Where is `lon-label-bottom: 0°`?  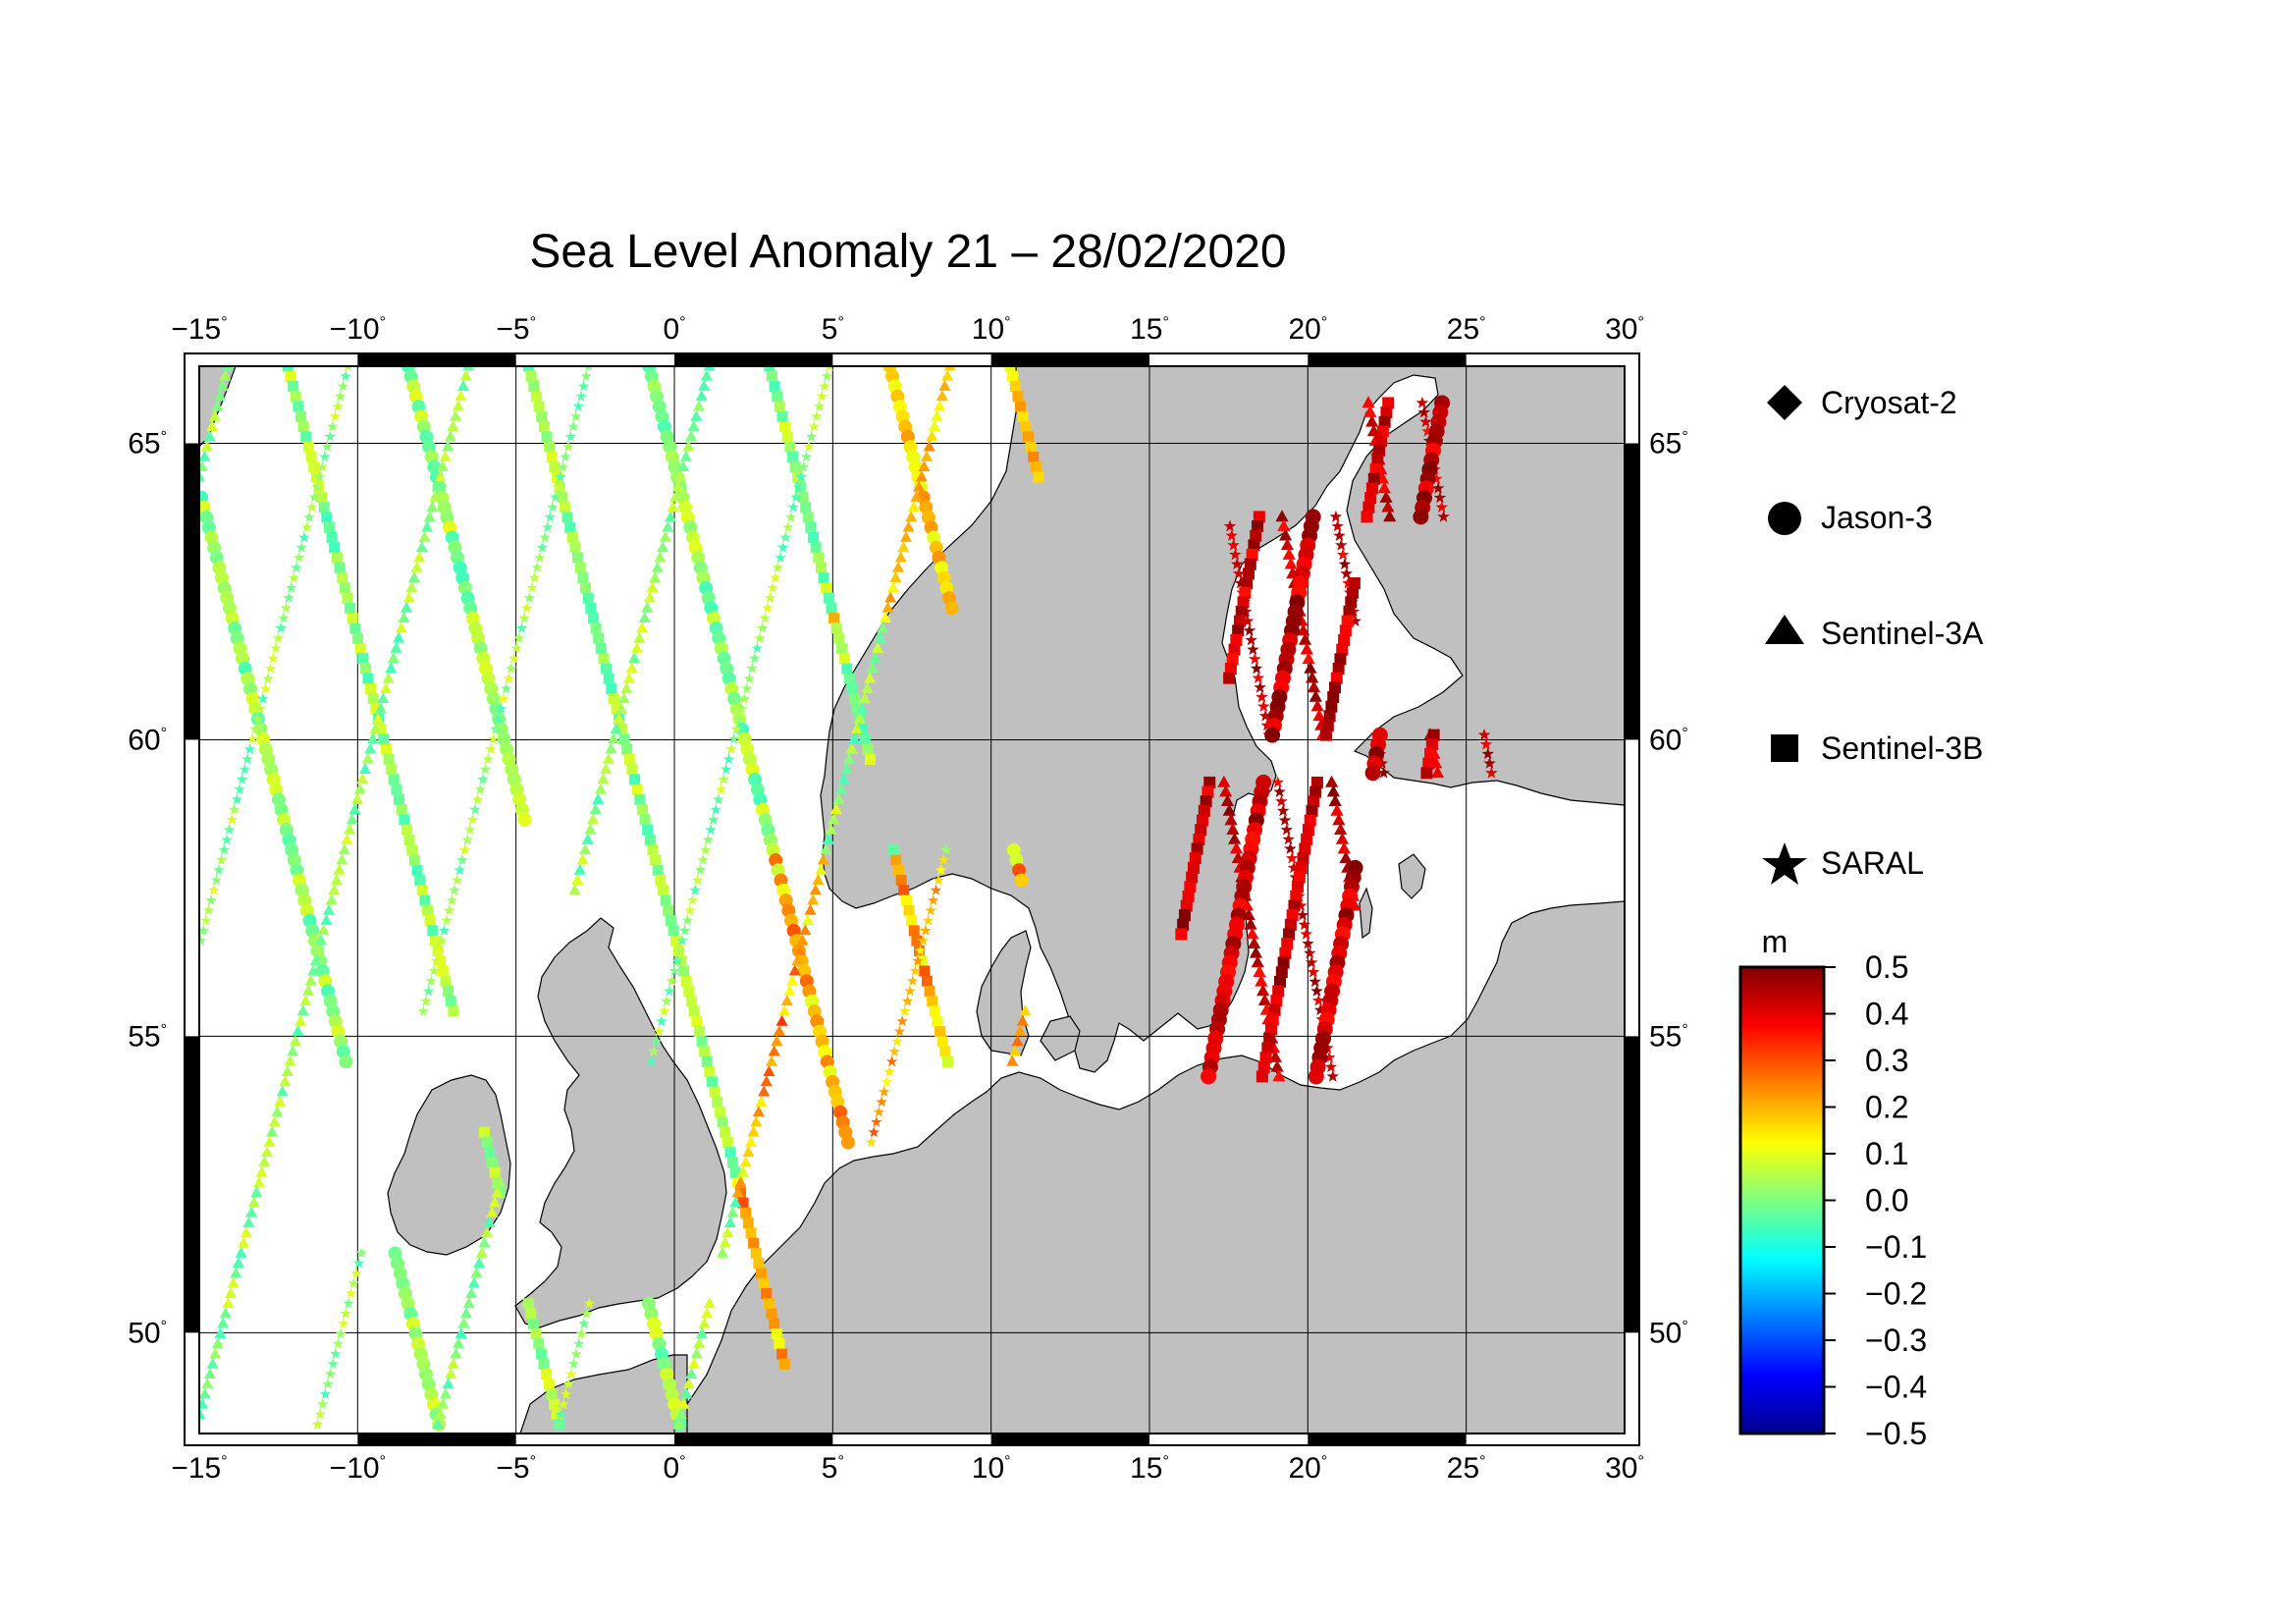 lon-label-bottom: 0° is located at coordinates (674, 1468).